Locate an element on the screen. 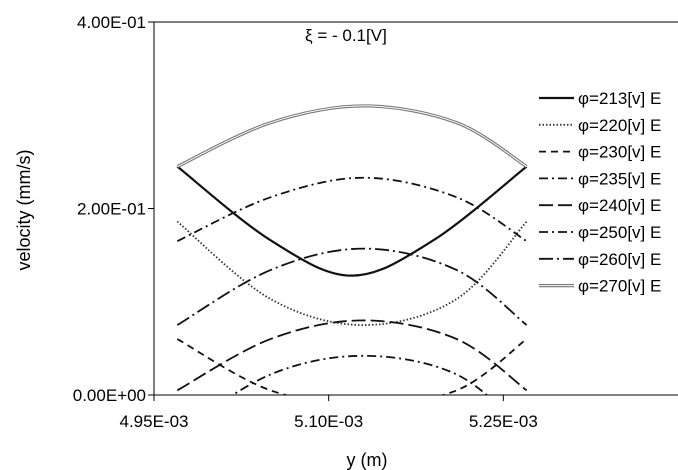  legend-label: φ=230[v] E is located at coordinates (619, 152).